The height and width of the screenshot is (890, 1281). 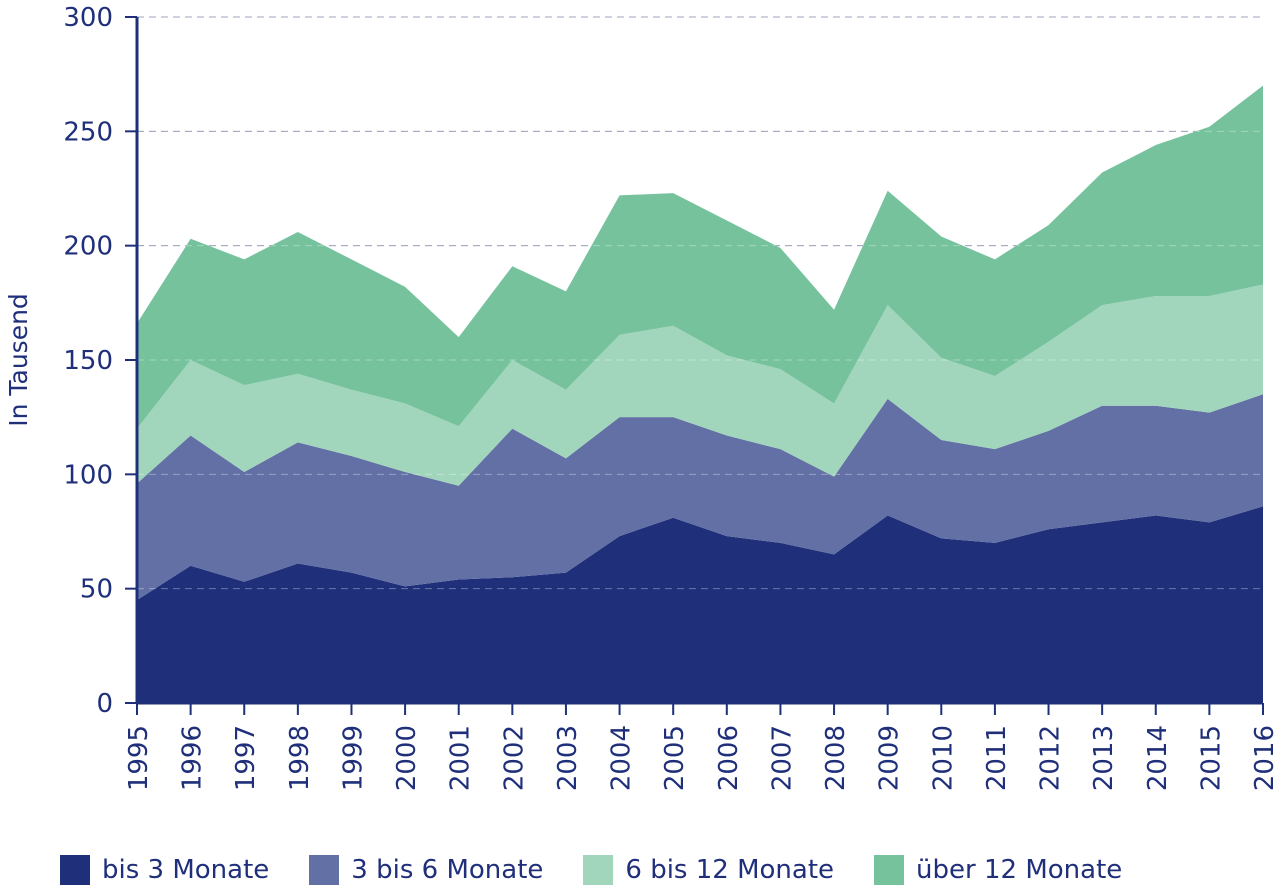 I want to click on x-tick-label-1996: 1996, so click(x=193, y=758).